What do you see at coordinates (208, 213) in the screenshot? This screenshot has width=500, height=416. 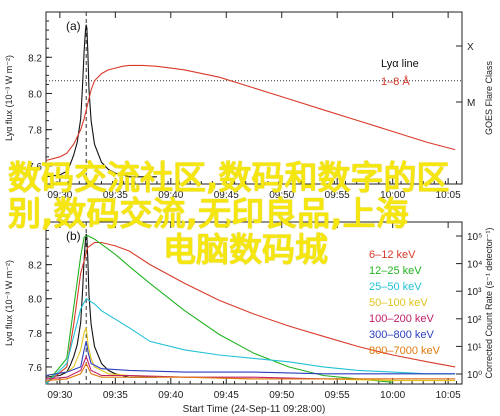 I see `watermark-line-2: 别,数码交流,无印良品,上海` at bounding box center [208, 213].